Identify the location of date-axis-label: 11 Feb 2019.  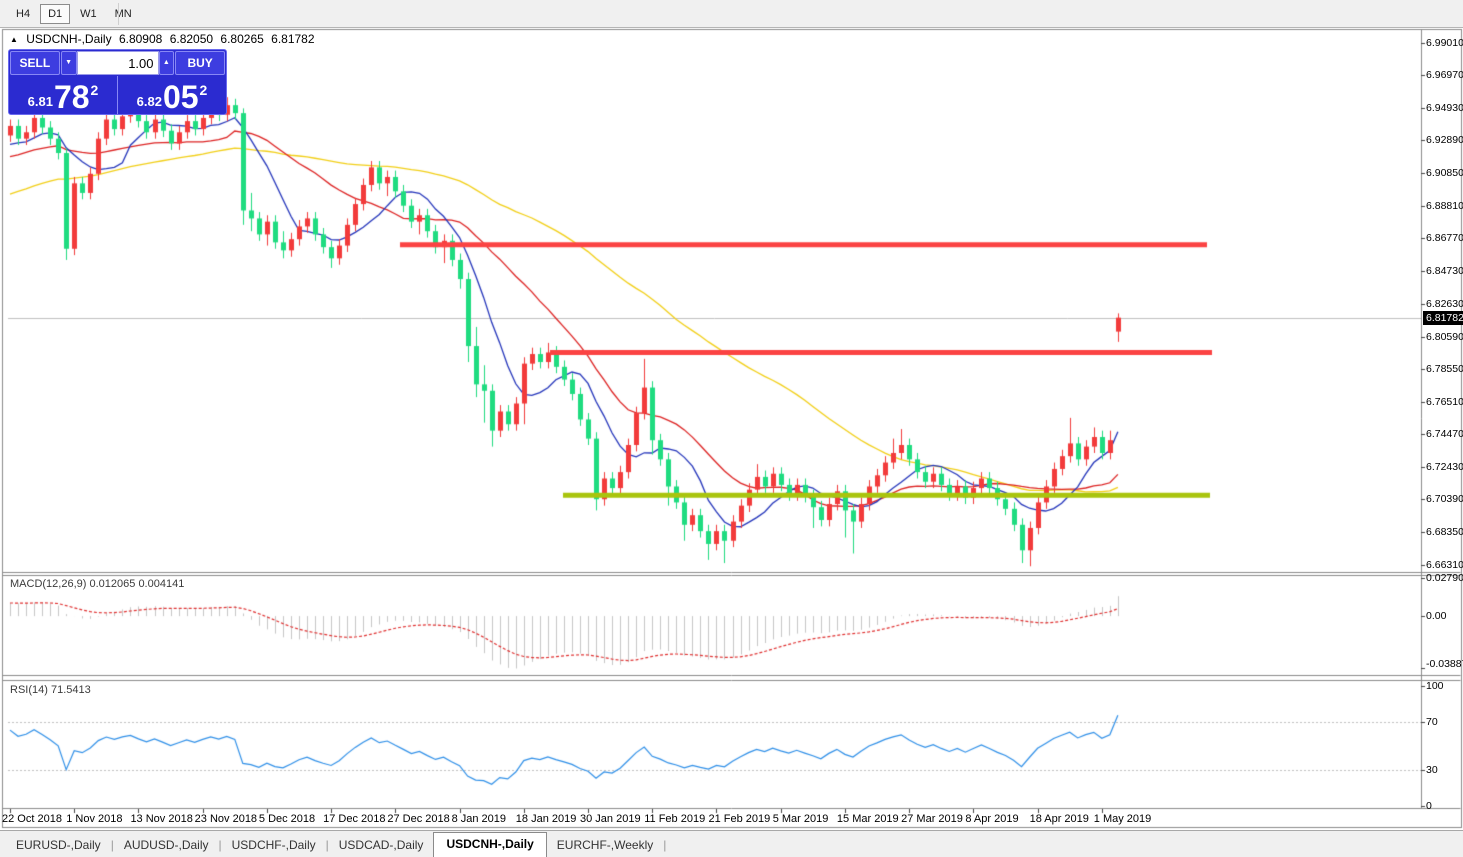
(675, 819).